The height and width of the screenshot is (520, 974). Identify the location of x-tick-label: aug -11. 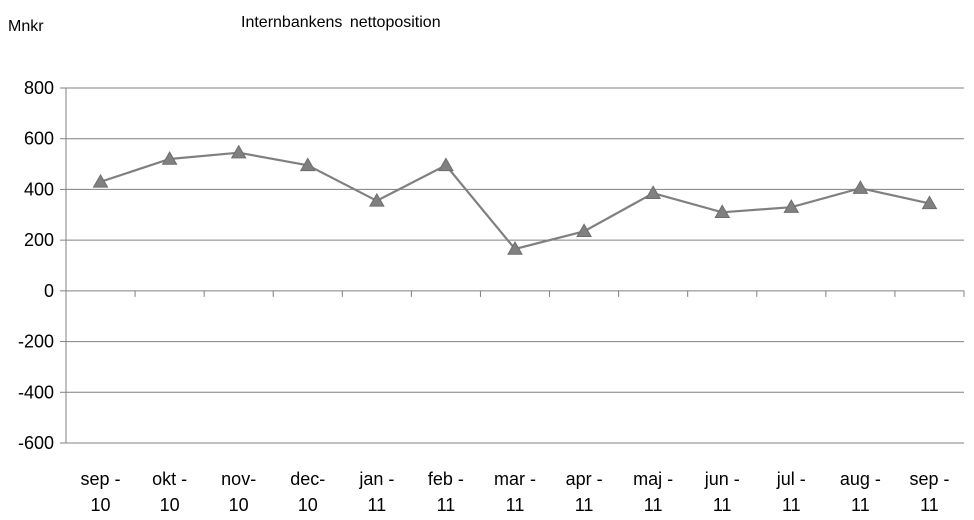
(860, 492).